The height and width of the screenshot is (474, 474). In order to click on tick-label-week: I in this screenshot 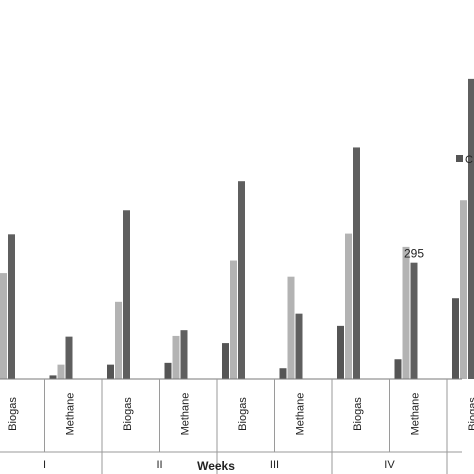, I will do `click(44, 465)`.